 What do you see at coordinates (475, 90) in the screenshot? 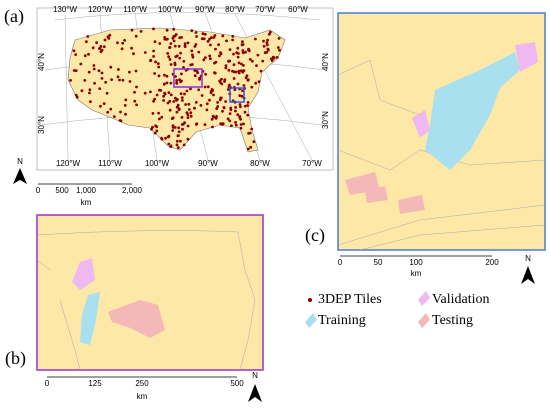
I see `validation-area` at bounding box center [475, 90].